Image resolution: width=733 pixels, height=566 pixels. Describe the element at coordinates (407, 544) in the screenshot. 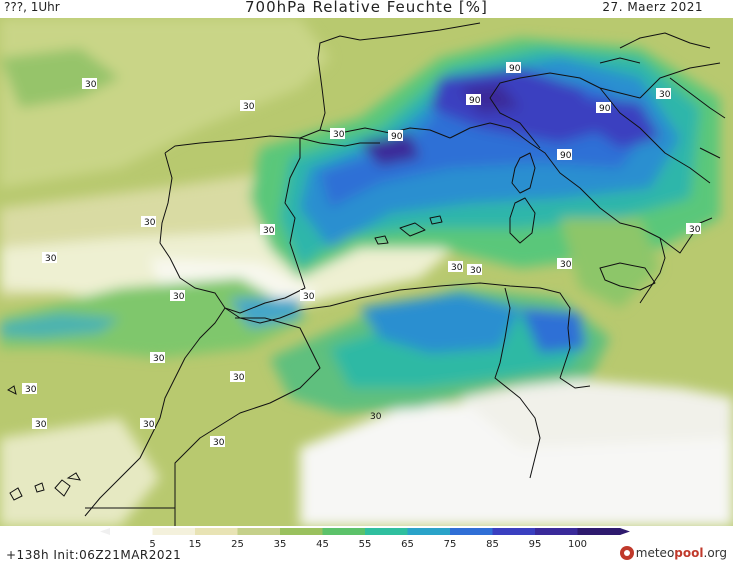

I see `legend-tick-label: 65` at that location.